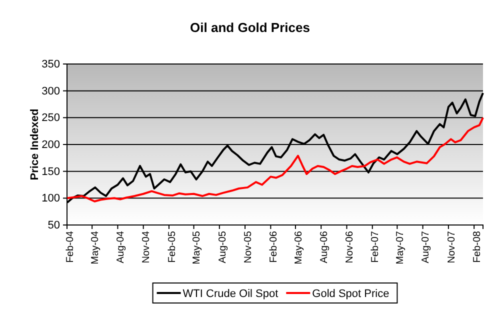  What do you see at coordinates (51, 118) in the screenshot?
I see `y-tick-label: 250` at bounding box center [51, 118].